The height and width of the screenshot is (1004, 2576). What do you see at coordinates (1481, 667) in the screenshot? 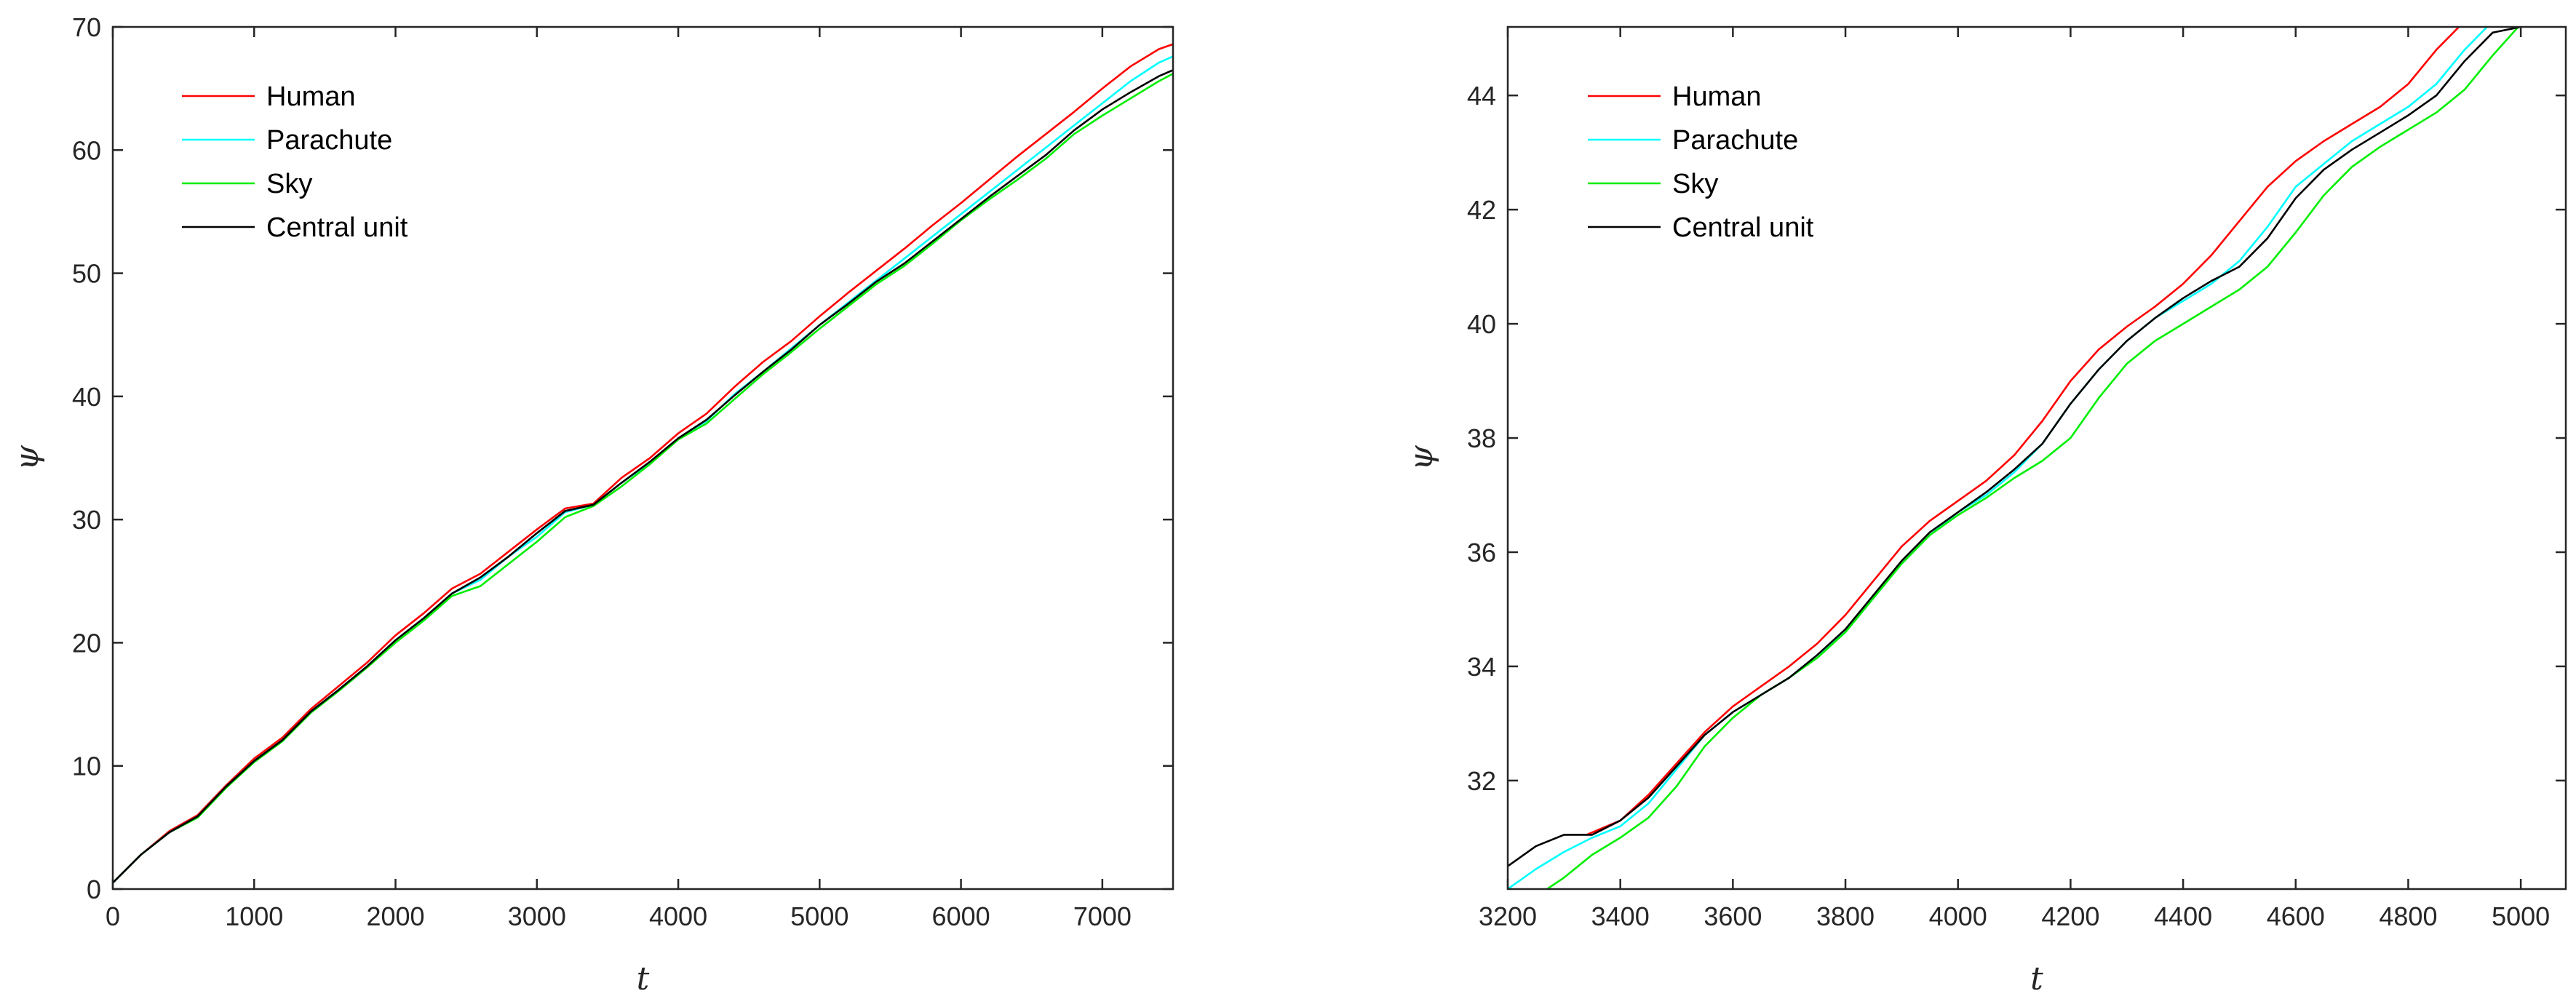
I see `y-tick-label: 34` at bounding box center [1481, 667].